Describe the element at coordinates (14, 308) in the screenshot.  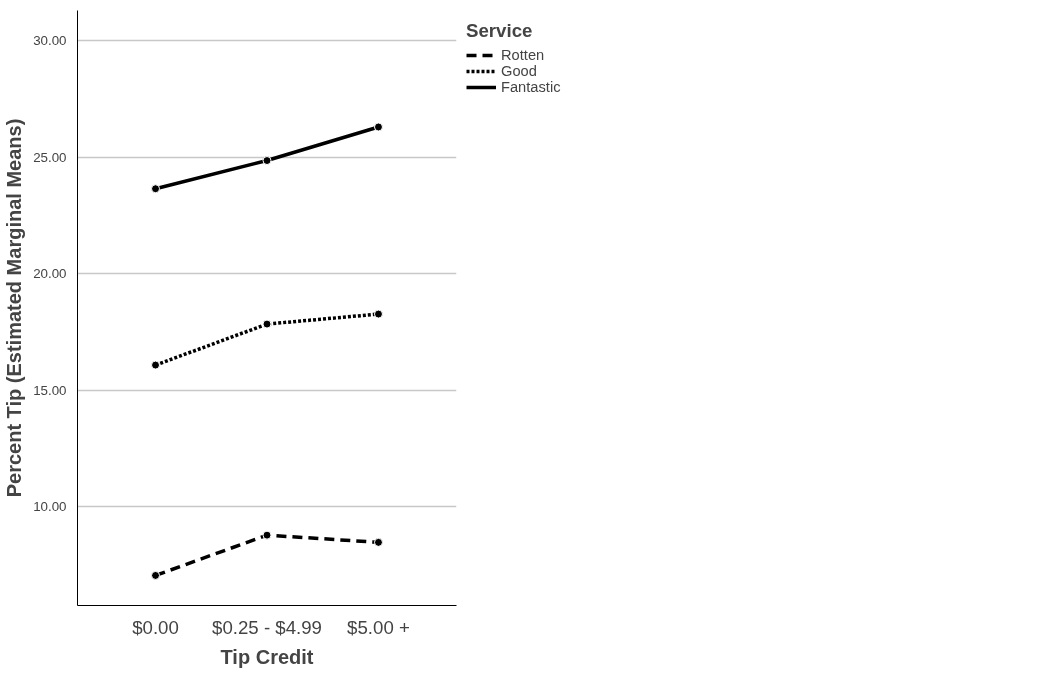
I see `y-axis-title: Percent Tip (Estimated Marginal Means)` at that location.